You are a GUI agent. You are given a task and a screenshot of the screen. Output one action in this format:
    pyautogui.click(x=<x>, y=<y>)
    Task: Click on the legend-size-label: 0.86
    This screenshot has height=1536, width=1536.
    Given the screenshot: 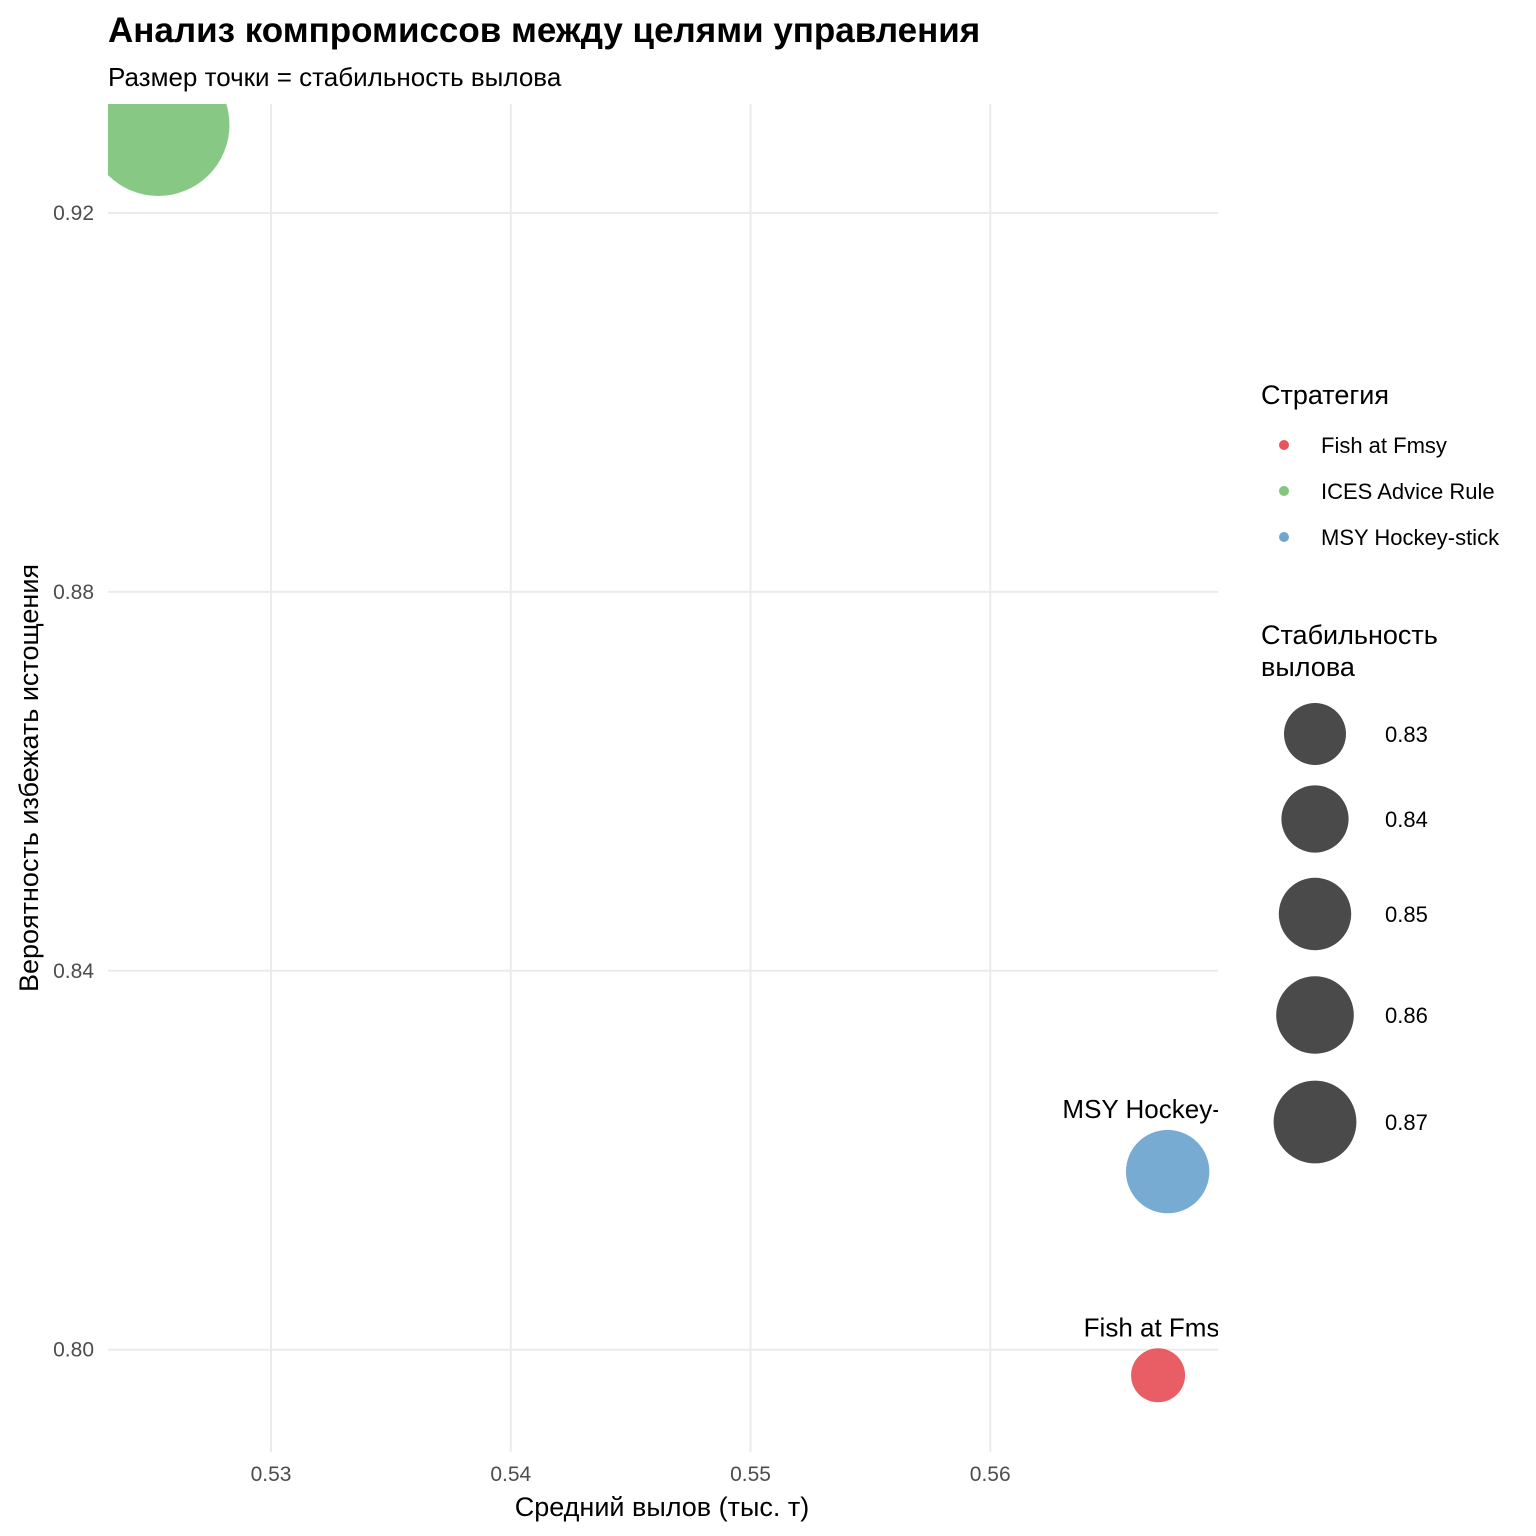 What is the action you would take?
    pyautogui.click(x=1406, y=1015)
    